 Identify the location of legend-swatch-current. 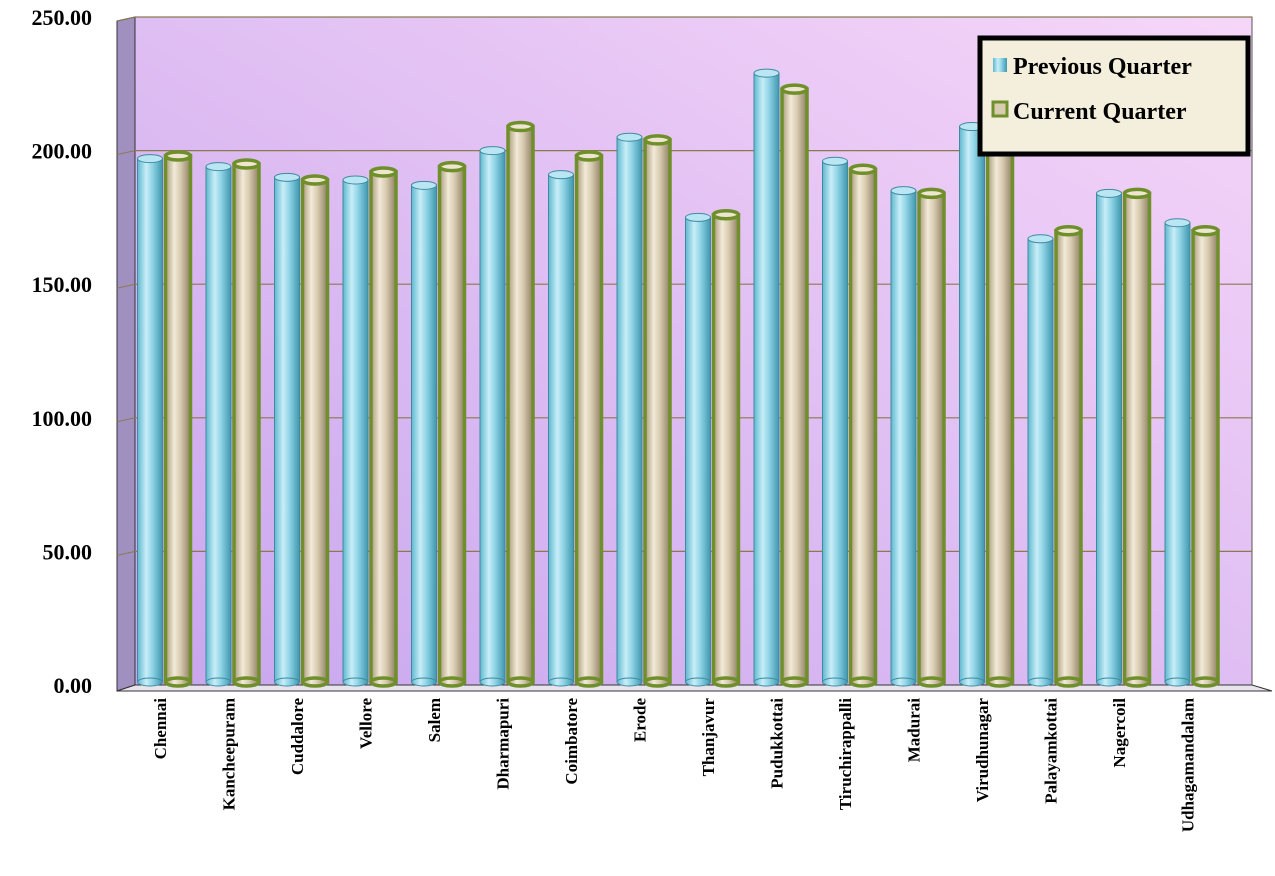
(1000, 109).